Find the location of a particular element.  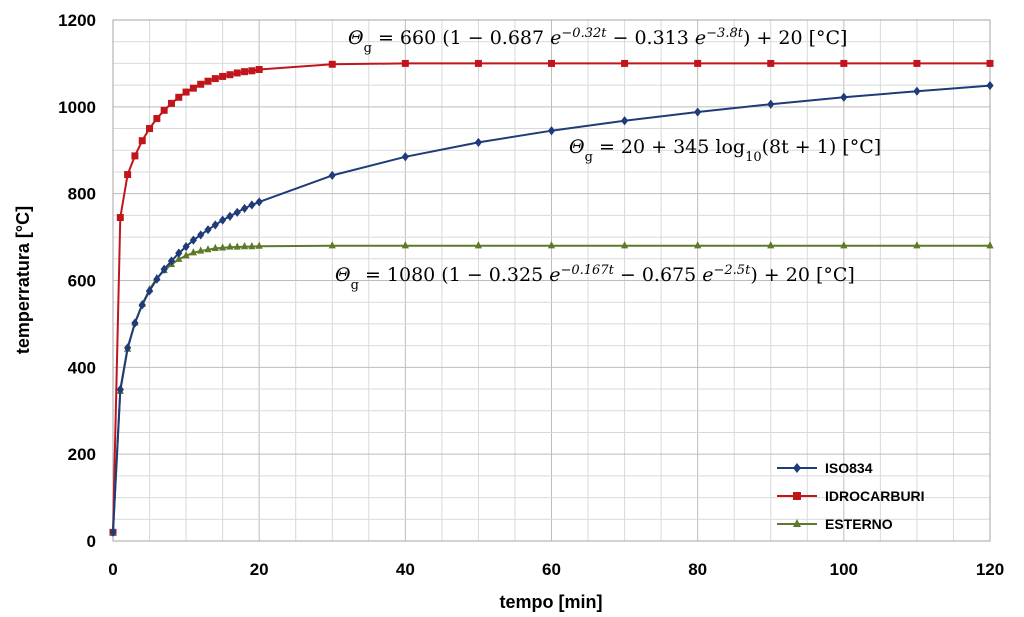

y-tick-label: 200 is located at coordinates (82, 454).